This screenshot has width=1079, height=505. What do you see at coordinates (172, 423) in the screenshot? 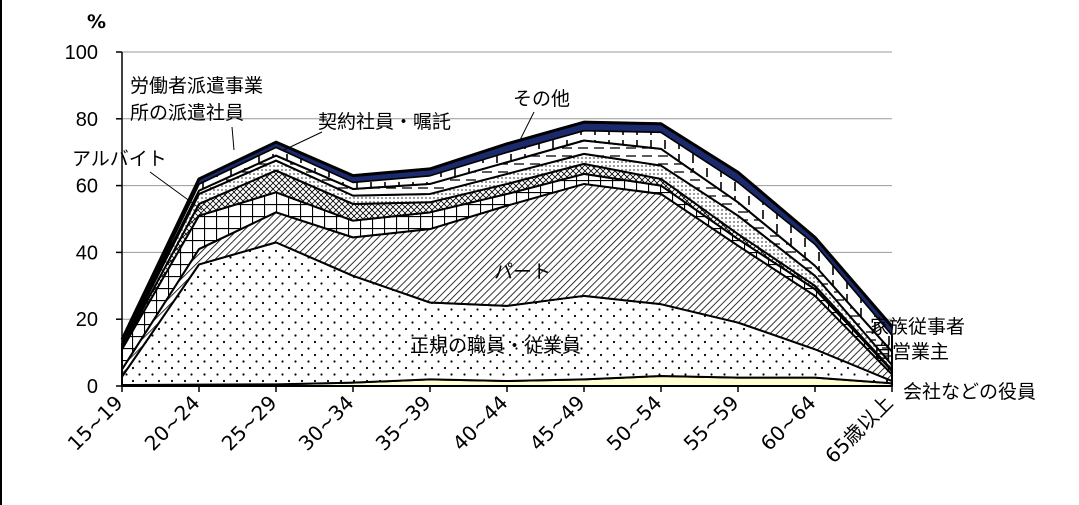
I see `x-tick-label: 20~24` at bounding box center [172, 423].